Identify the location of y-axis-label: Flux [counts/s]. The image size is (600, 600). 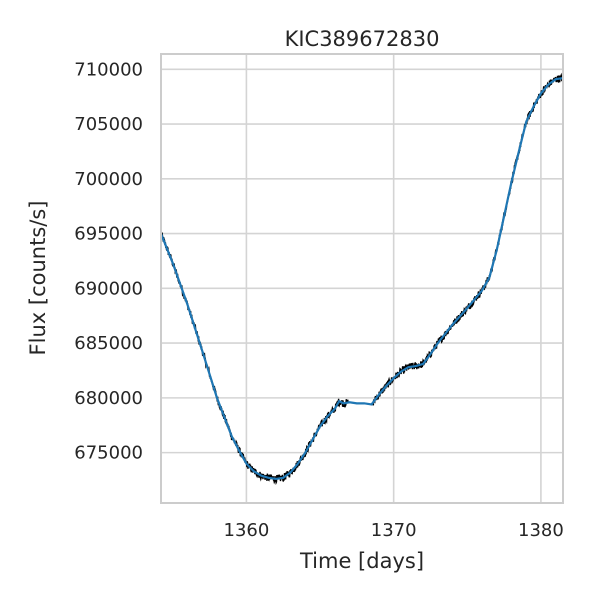
(38, 278).